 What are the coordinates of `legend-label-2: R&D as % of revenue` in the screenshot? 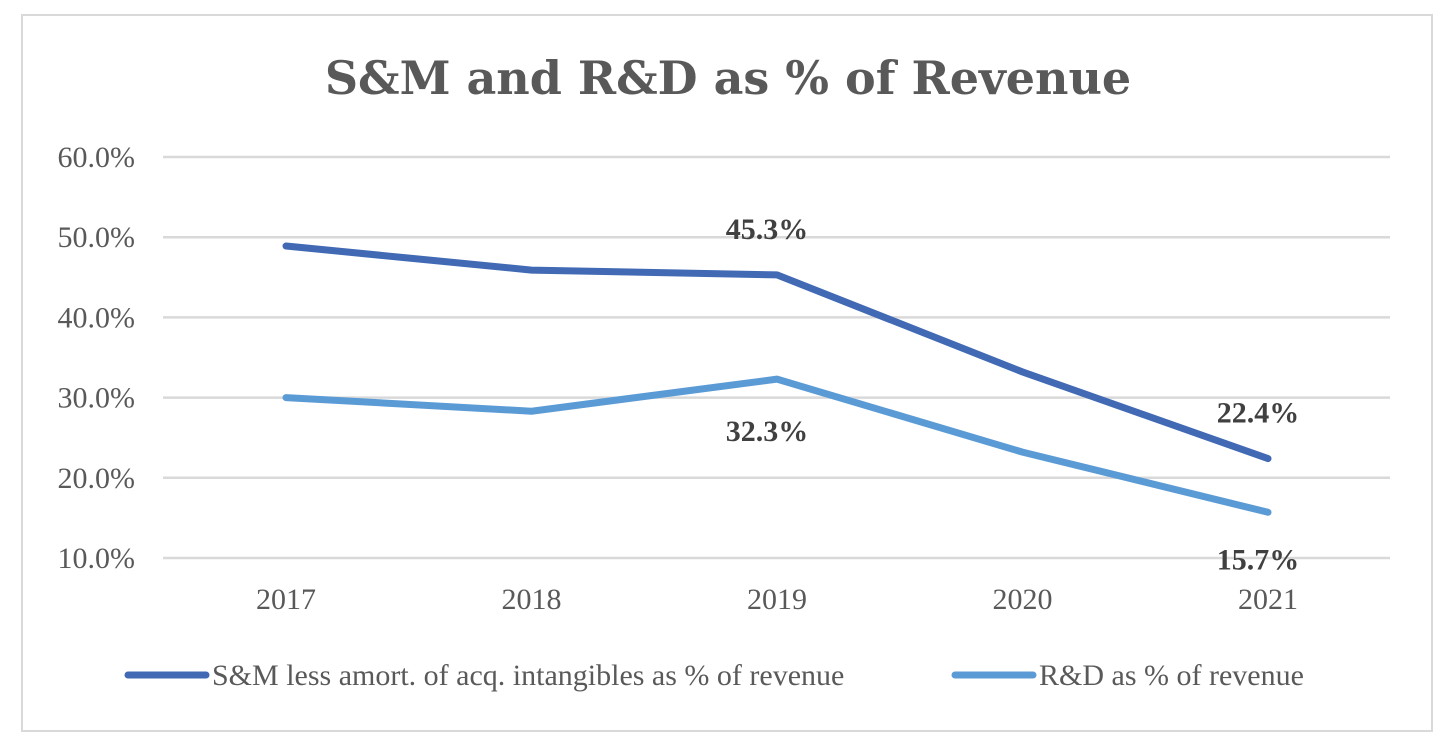 It's located at (1171, 675).